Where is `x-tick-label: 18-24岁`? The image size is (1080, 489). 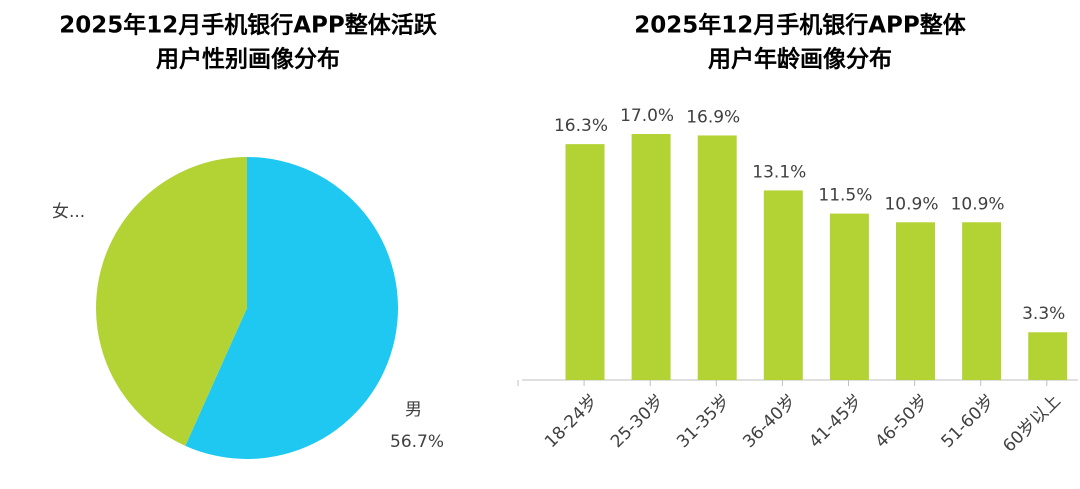
x-tick-label: 18-24岁 is located at coordinates (571, 421).